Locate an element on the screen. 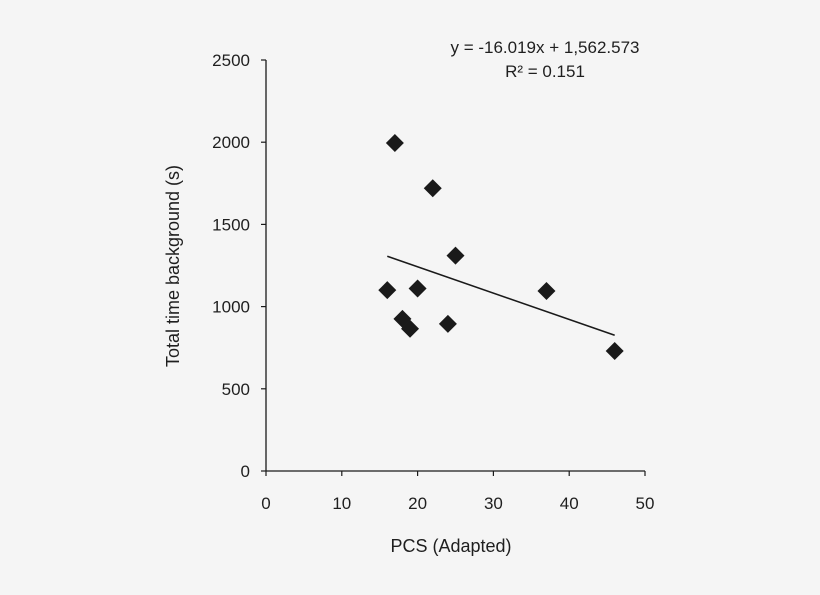  x-tick-label: 20 is located at coordinates (417, 503).